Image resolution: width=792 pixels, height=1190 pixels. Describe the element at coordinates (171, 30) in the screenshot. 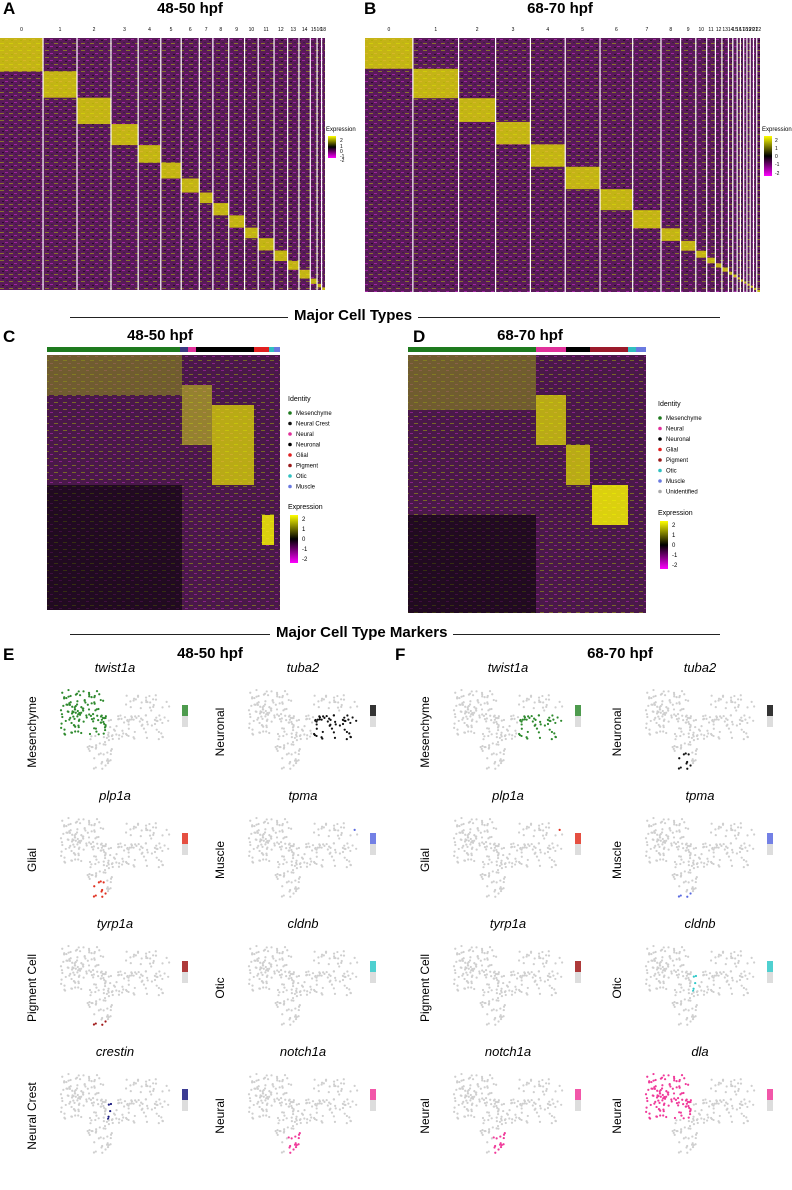

I see `cluster-label: 5` at that location.